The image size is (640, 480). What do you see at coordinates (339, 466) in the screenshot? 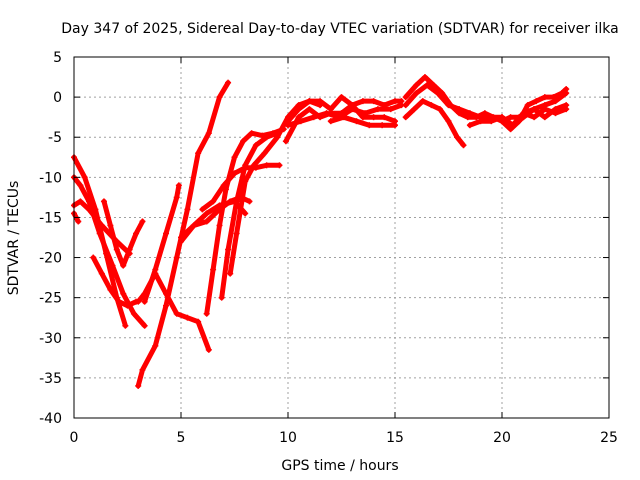
I see `x-axis-label: GPS time / hours` at bounding box center [339, 466].